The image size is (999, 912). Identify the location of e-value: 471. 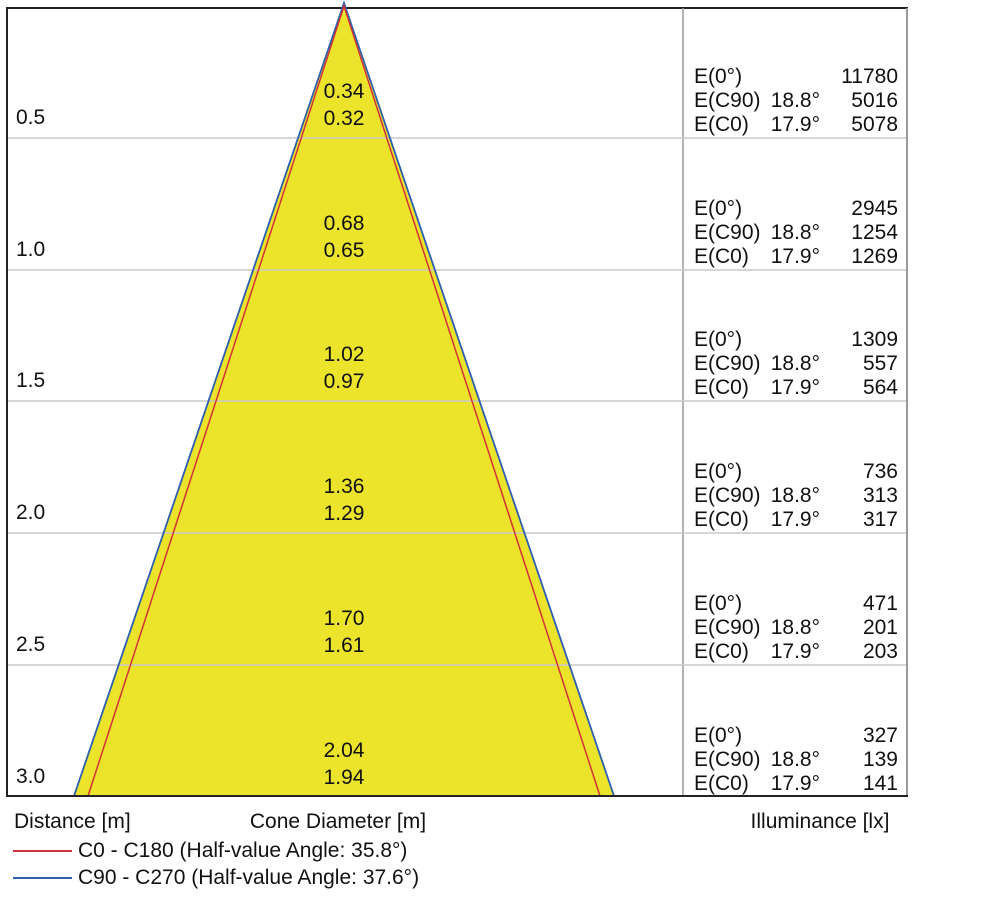
(880, 603).